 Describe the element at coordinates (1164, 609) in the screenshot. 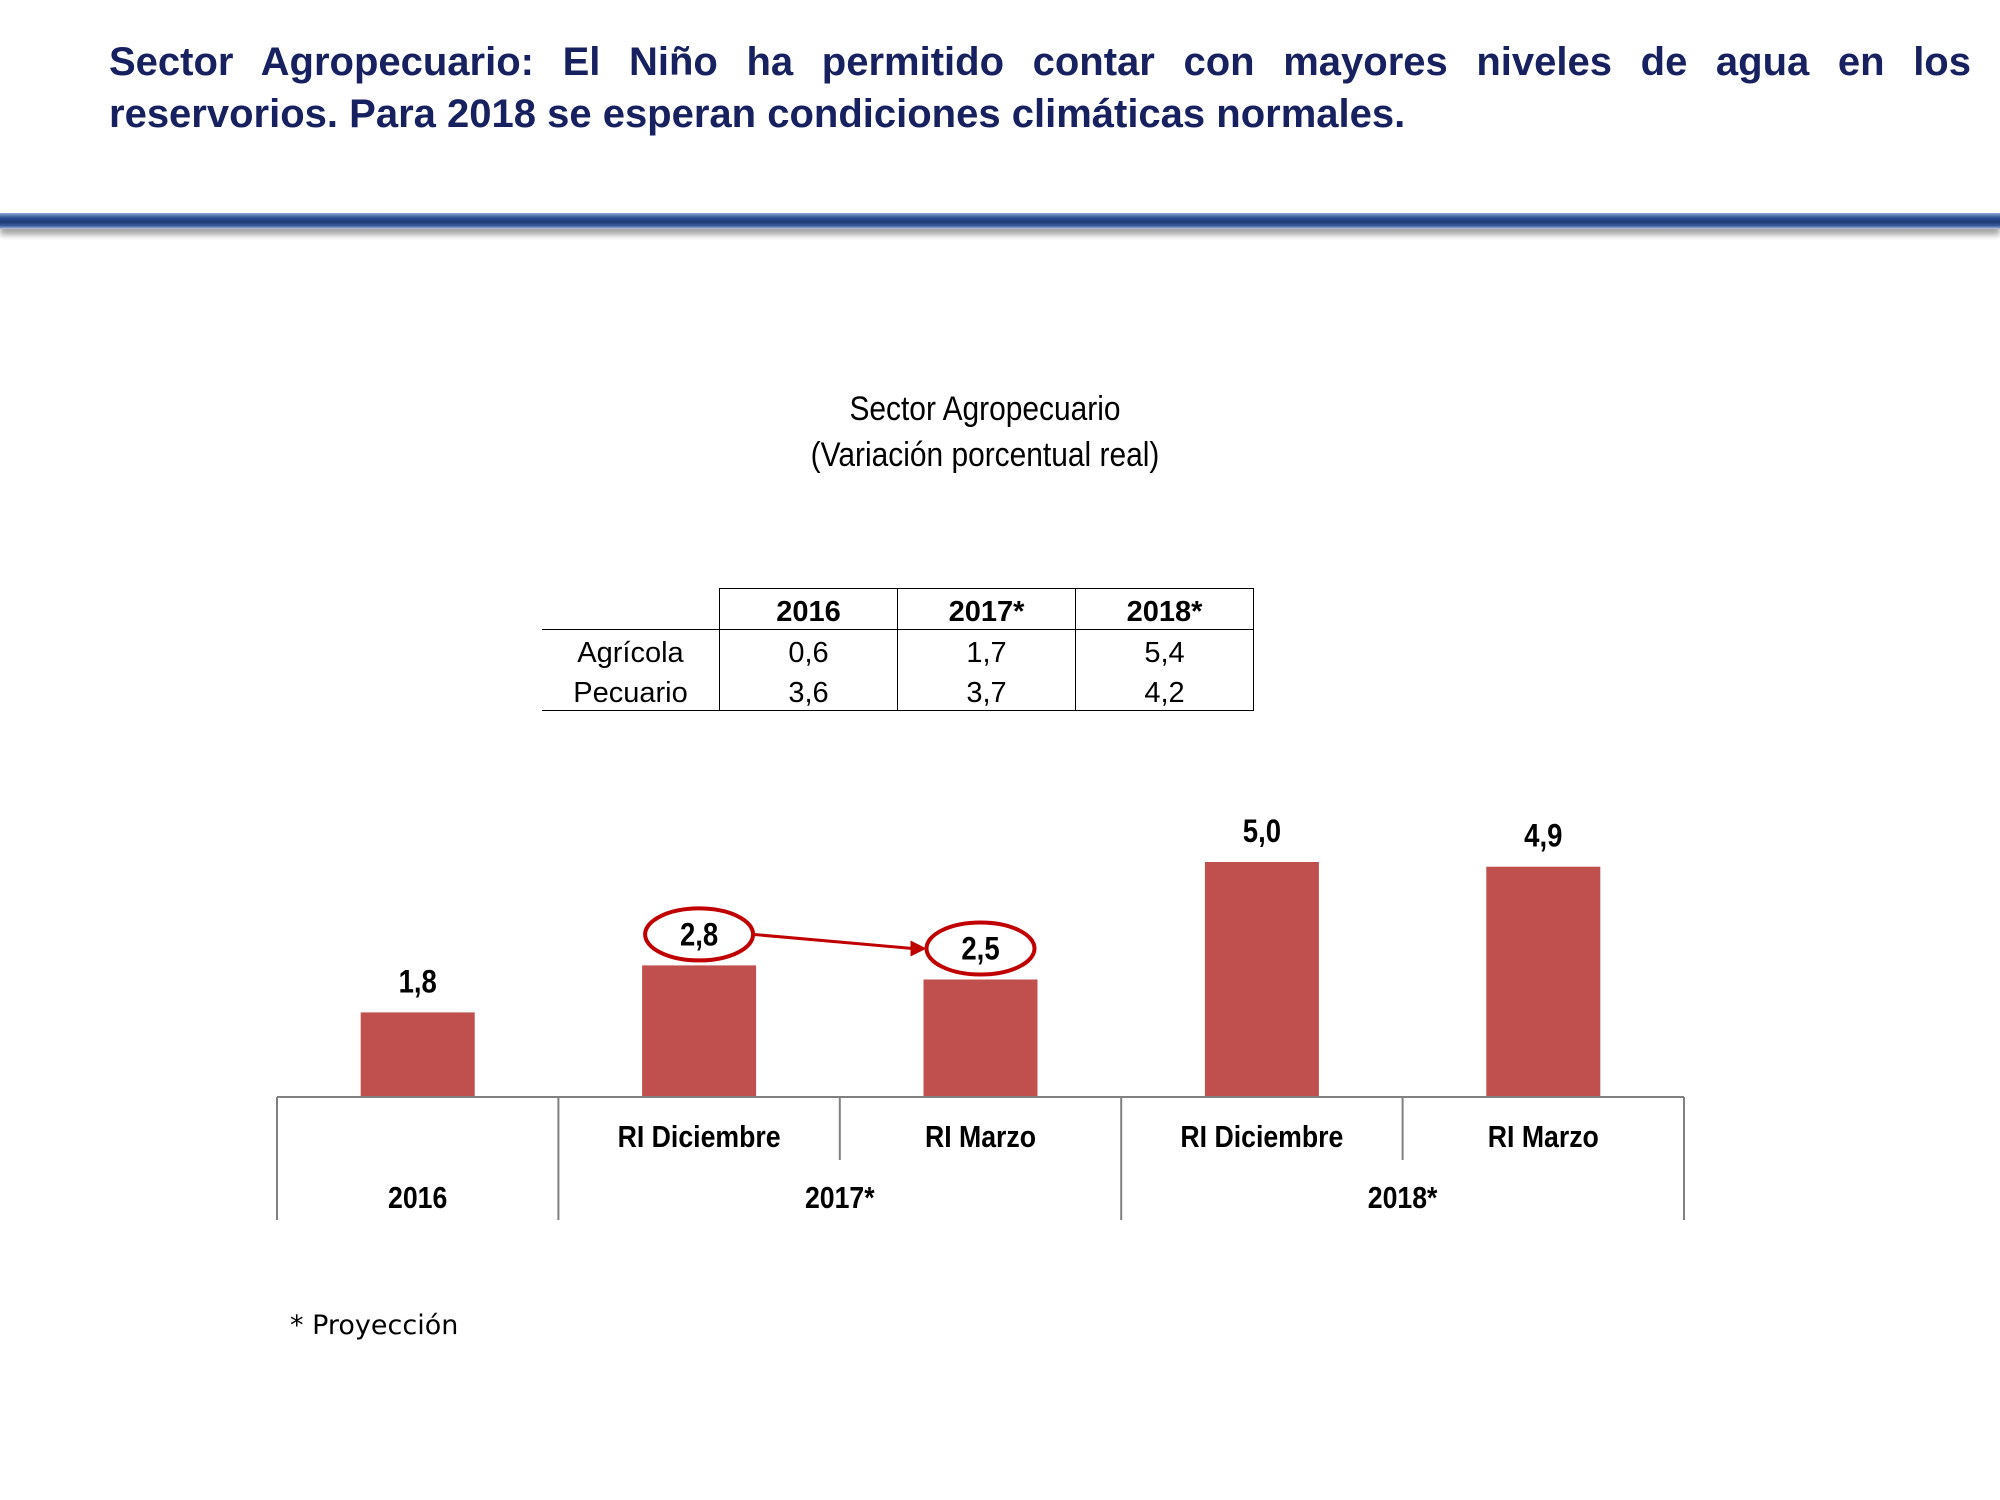

I see `table-header-2018: 2018*` at that location.